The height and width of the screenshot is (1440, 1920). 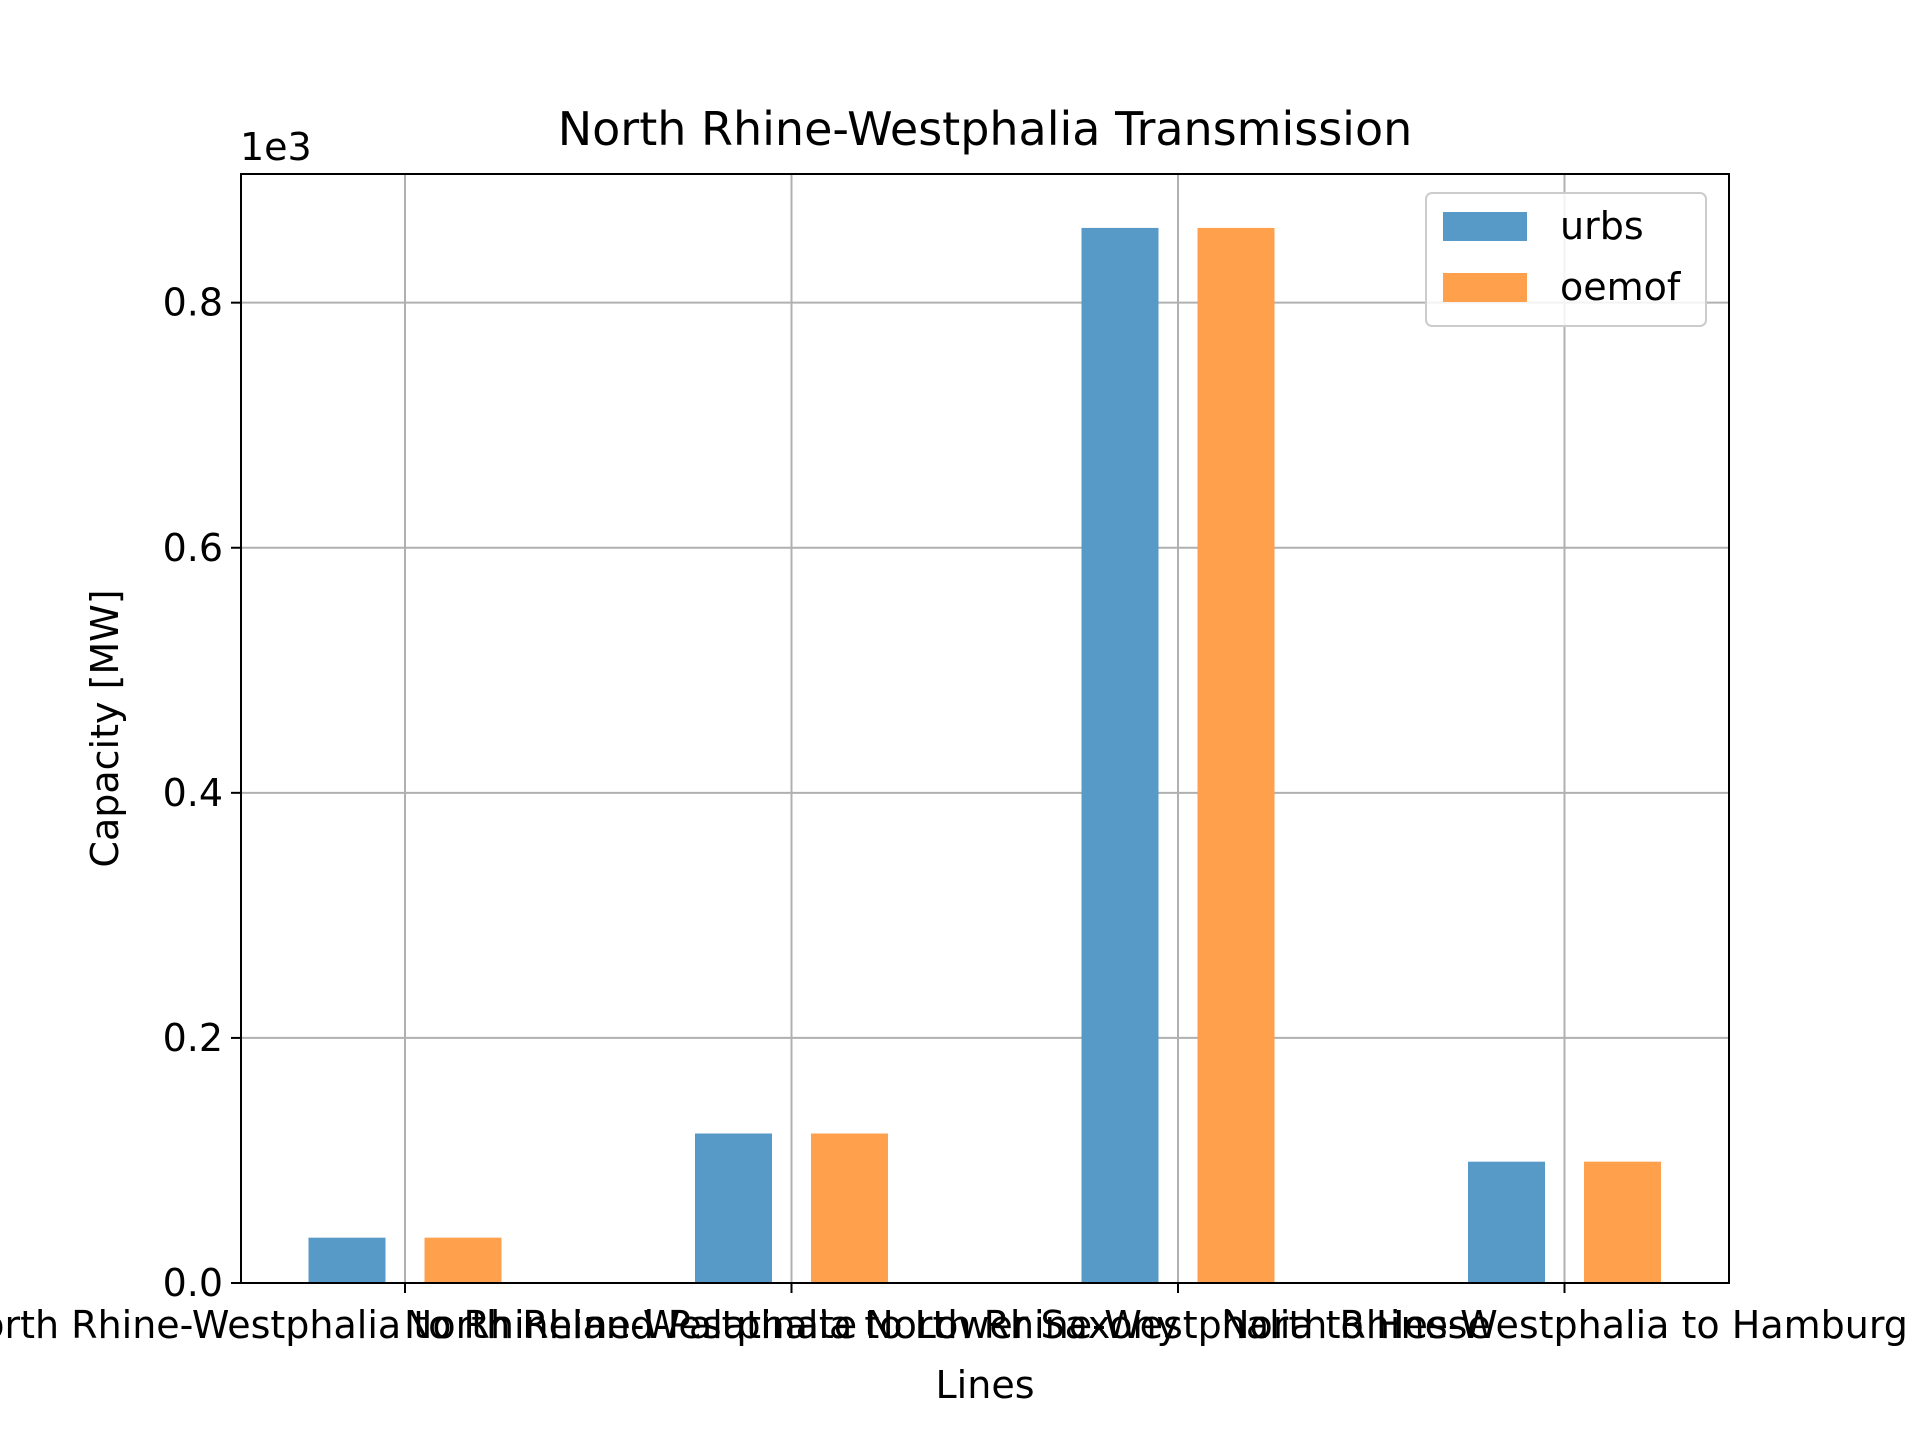 What do you see at coordinates (1564, 1325) in the screenshot?
I see `x-tick-label: North Rhine-Westphalia to Hamburg` at bounding box center [1564, 1325].